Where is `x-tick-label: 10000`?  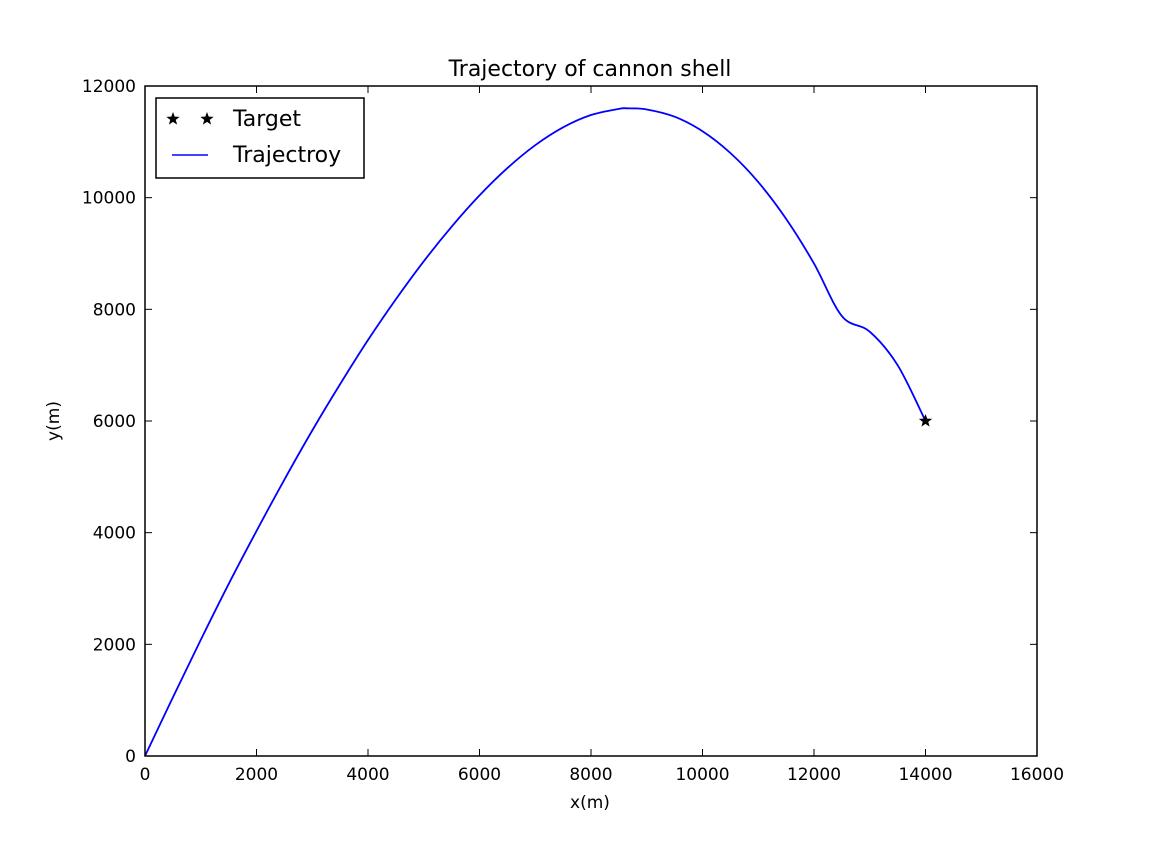
x-tick-label: 10000 is located at coordinates (702, 775).